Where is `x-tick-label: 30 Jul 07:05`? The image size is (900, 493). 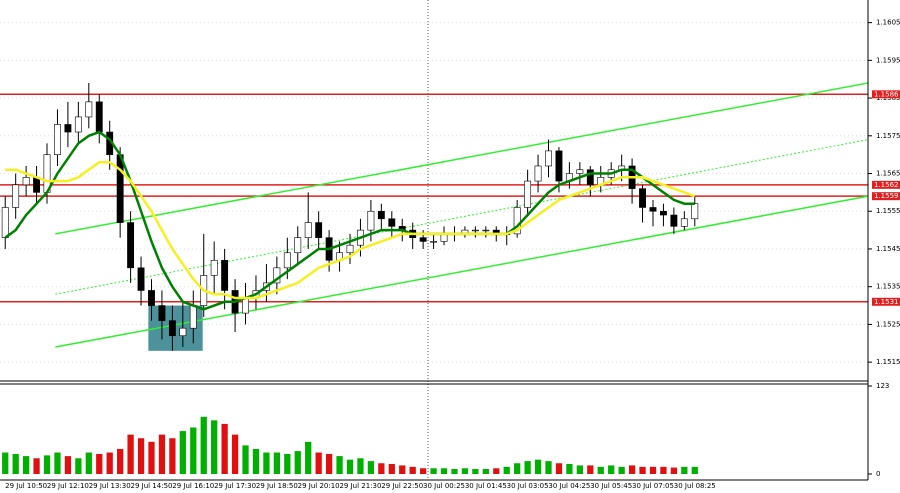 x-tick-label: 30 Jul 07:05 is located at coordinates (653, 486).